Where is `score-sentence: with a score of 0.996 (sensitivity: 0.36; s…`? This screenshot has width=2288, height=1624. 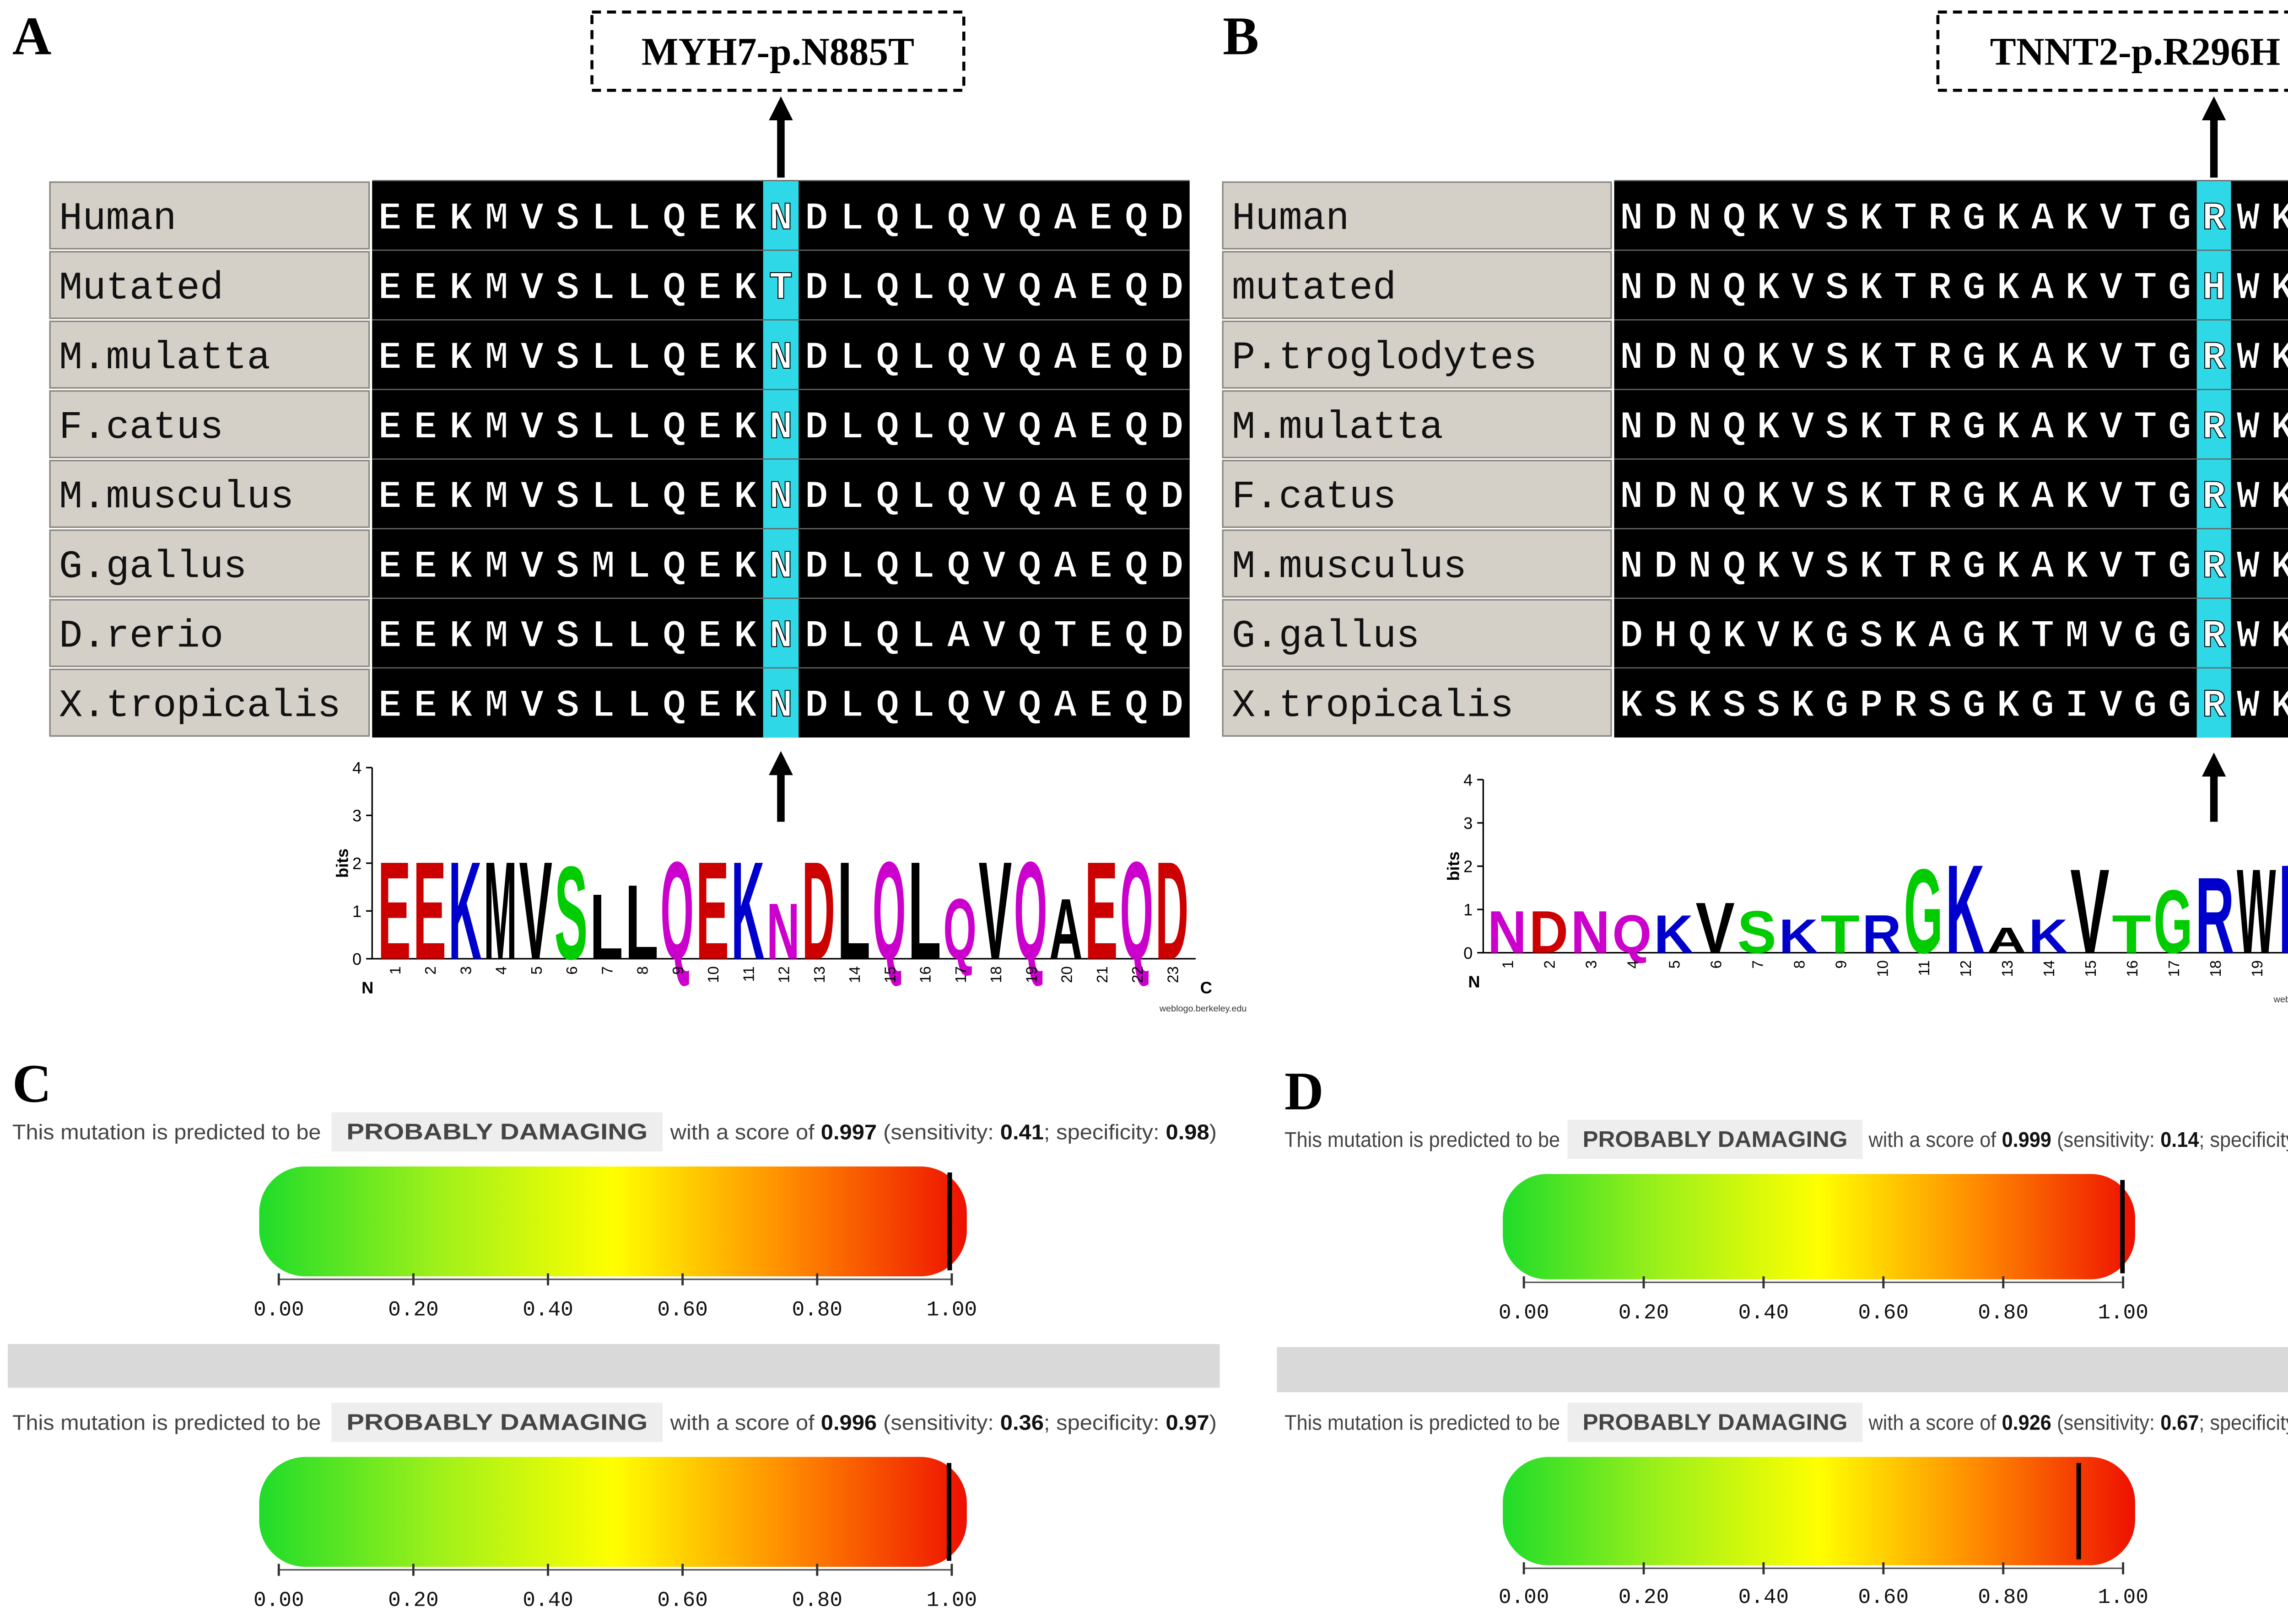
score-sentence: with a score of 0.996 (sensitivity: 0.36; s… is located at coordinates (943, 1423).